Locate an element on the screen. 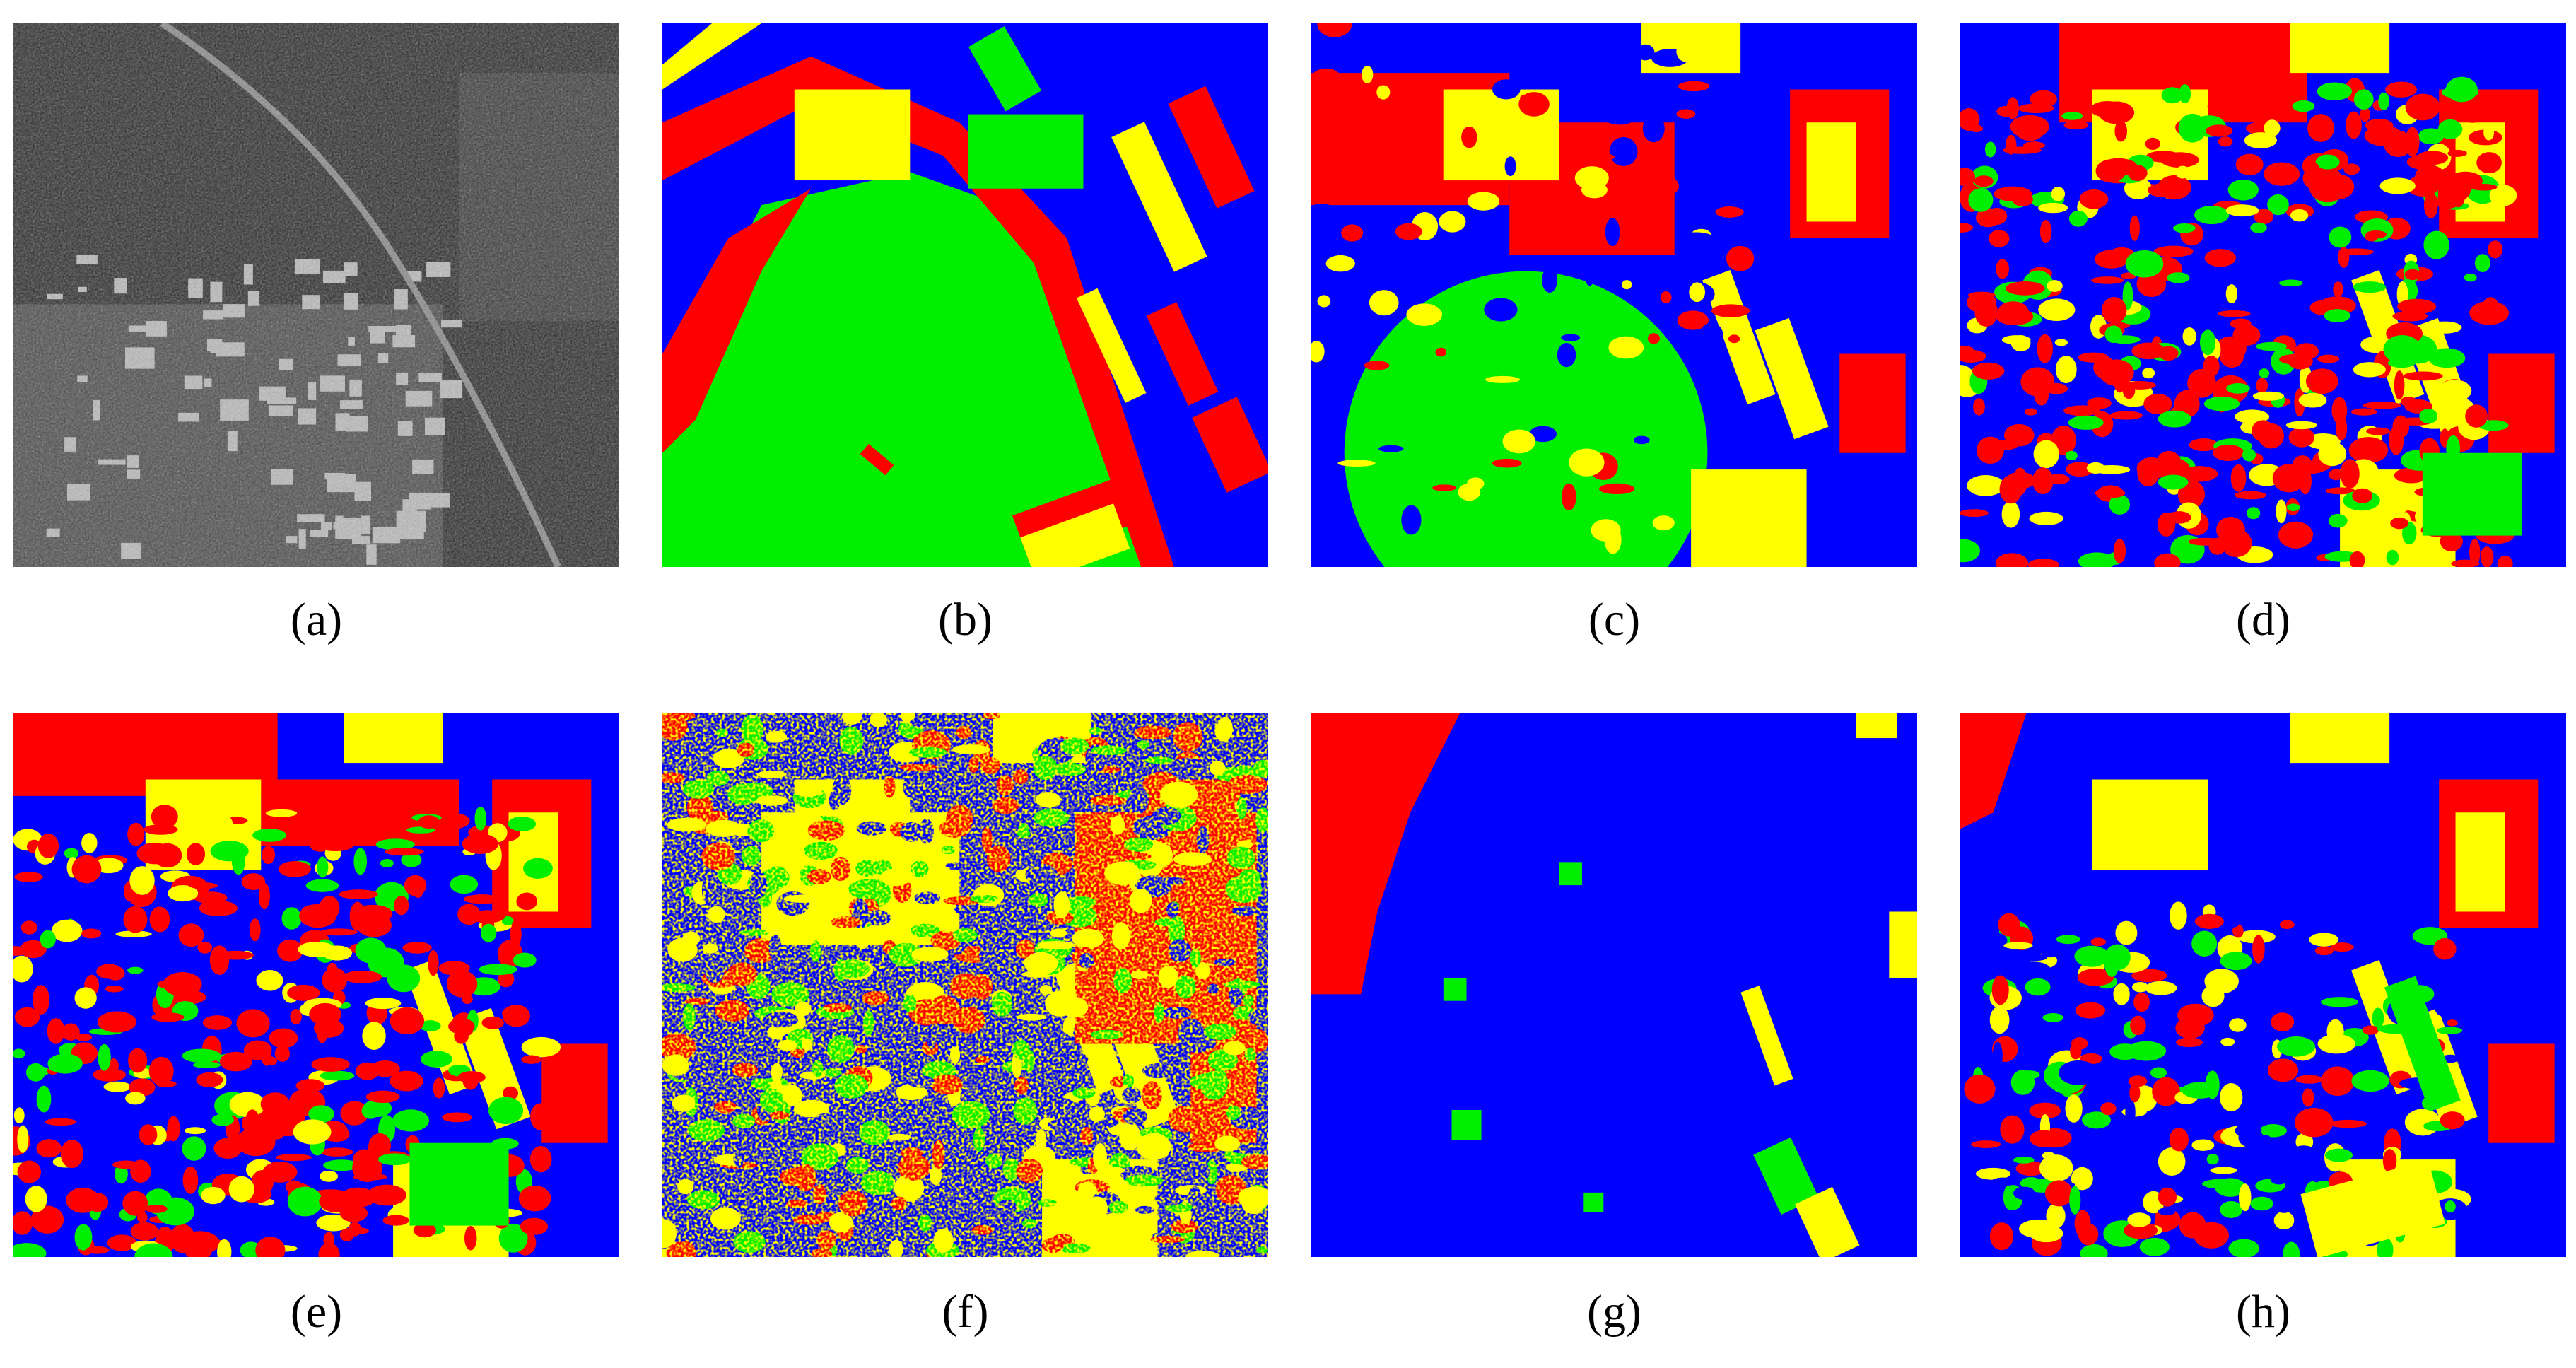  panel-label: (g) is located at coordinates (1614, 1312).